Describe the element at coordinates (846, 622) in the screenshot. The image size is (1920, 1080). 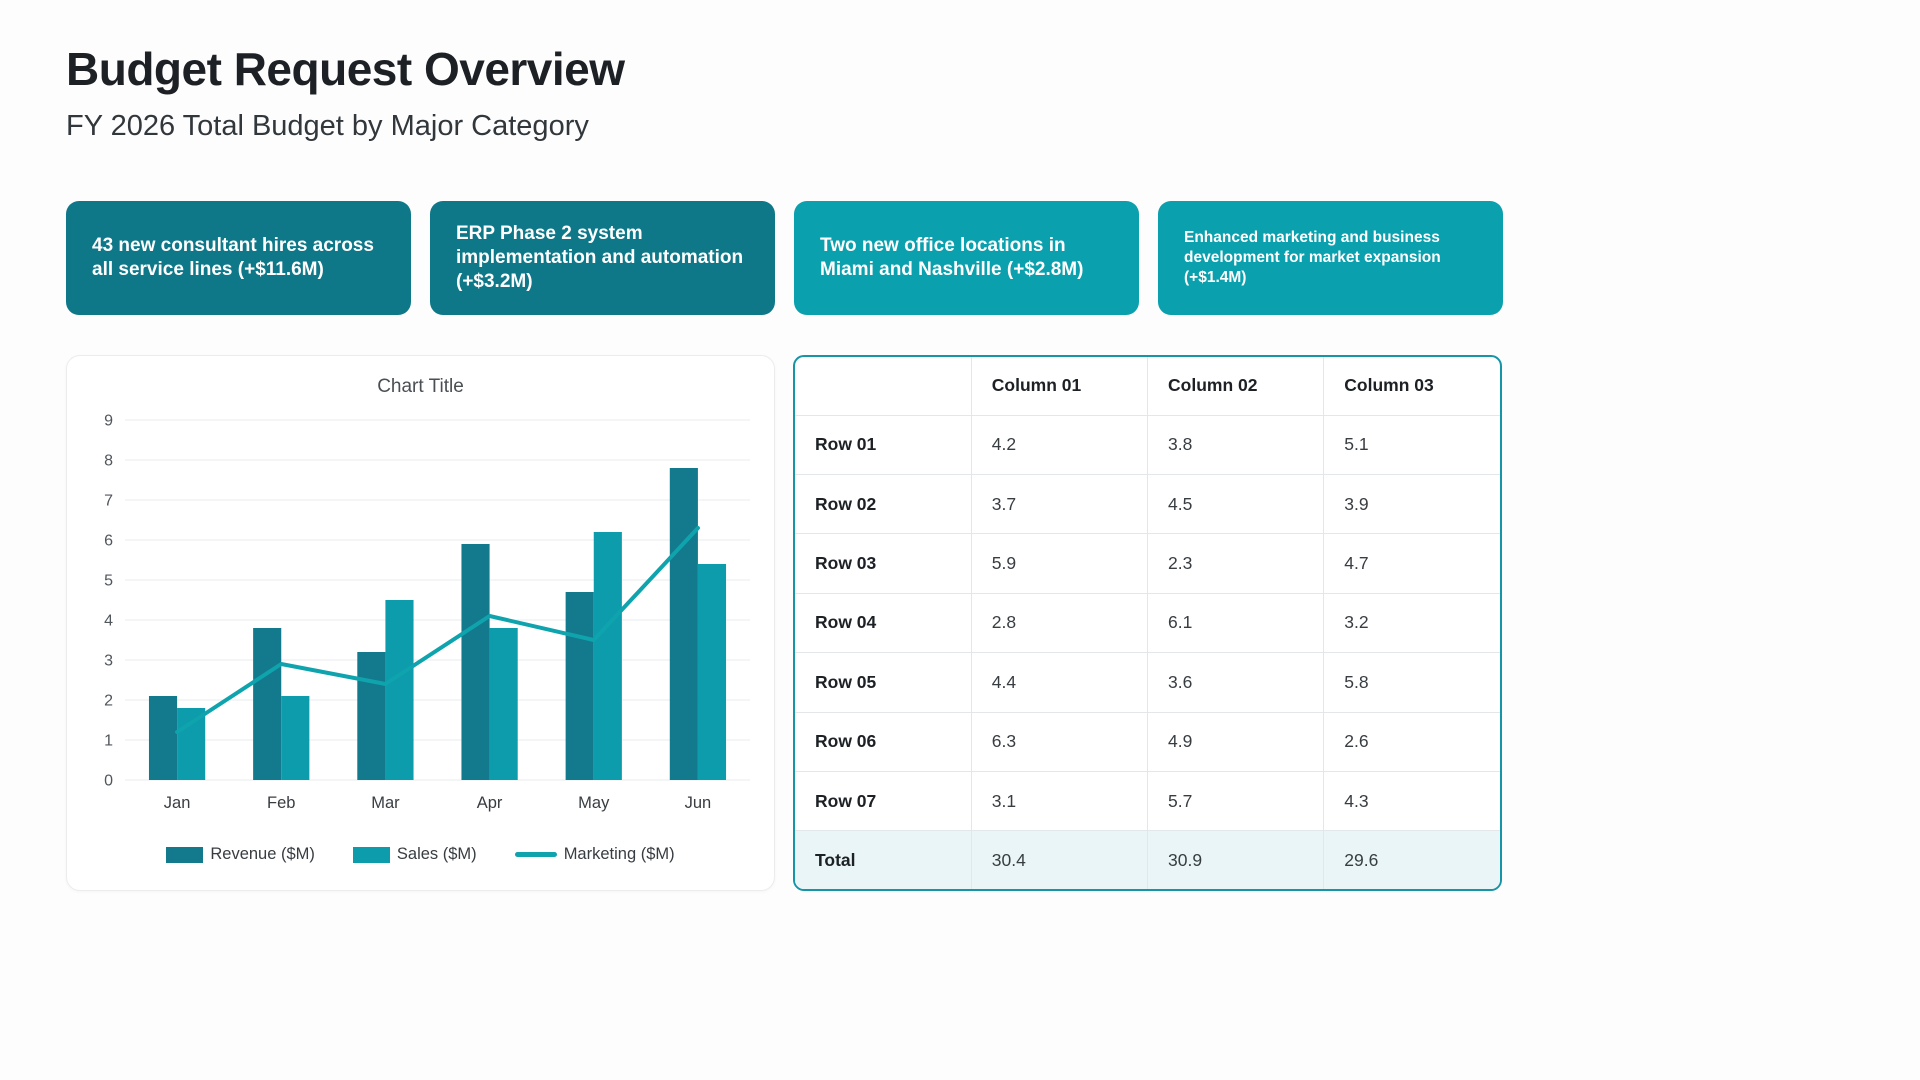
I see `row-label: Row 04` at that location.